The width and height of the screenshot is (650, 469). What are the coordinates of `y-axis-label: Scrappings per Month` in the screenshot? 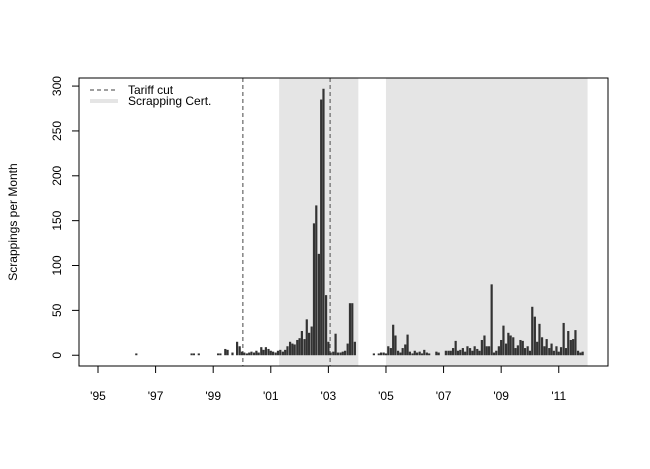 It's located at (13, 221).